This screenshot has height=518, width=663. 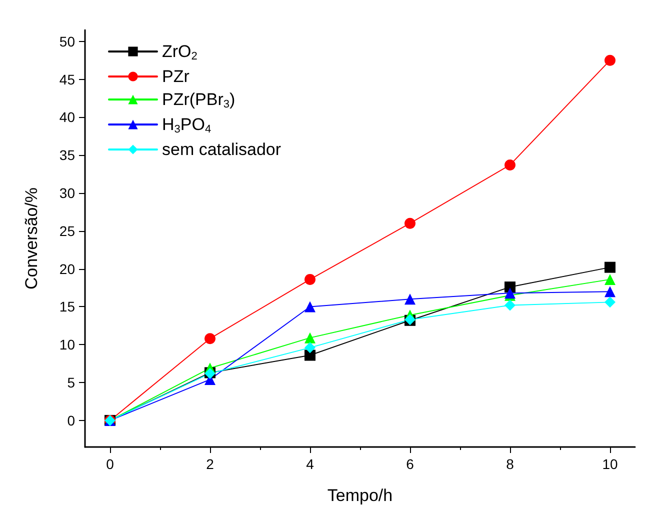 What do you see at coordinates (67, 344) in the screenshot?
I see `y-tick-label: 10` at bounding box center [67, 344].